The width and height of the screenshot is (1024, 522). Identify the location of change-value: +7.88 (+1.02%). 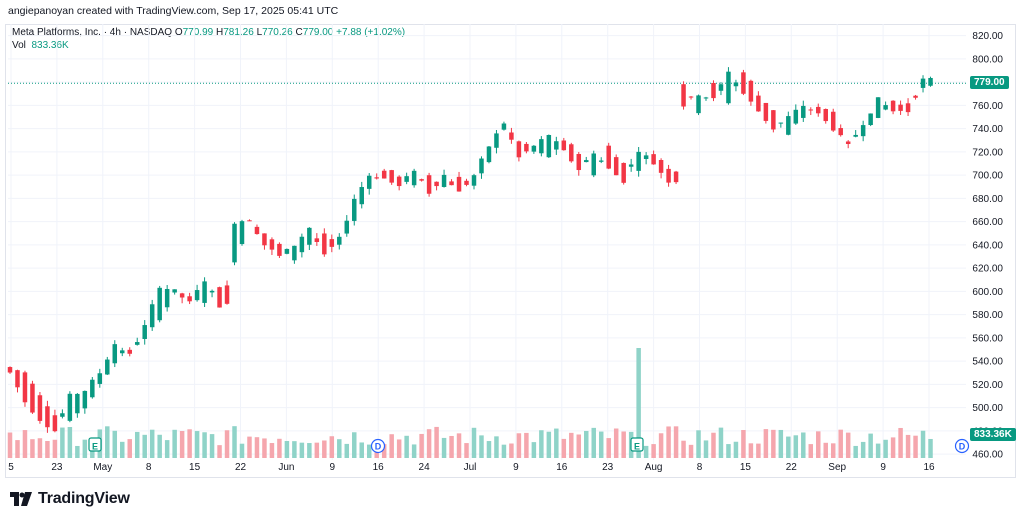
(371, 32).